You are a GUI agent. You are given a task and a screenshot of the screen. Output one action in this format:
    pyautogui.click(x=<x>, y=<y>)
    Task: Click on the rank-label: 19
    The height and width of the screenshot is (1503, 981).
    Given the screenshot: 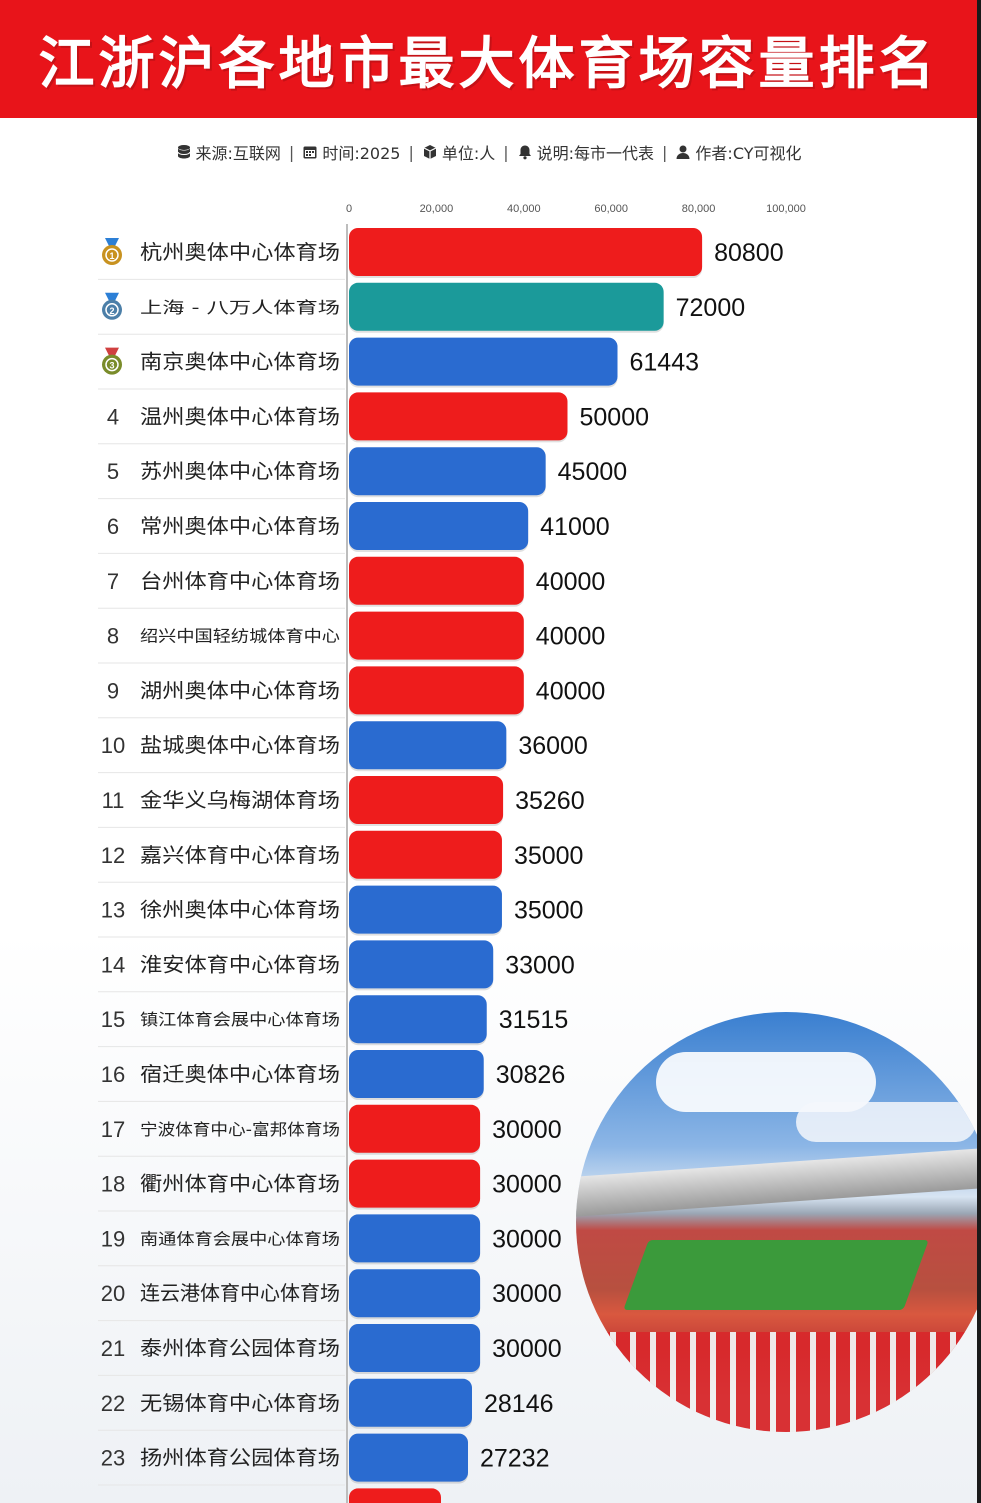 What is the action you would take?
    pyautogui.click(x=113, y=1238)
    